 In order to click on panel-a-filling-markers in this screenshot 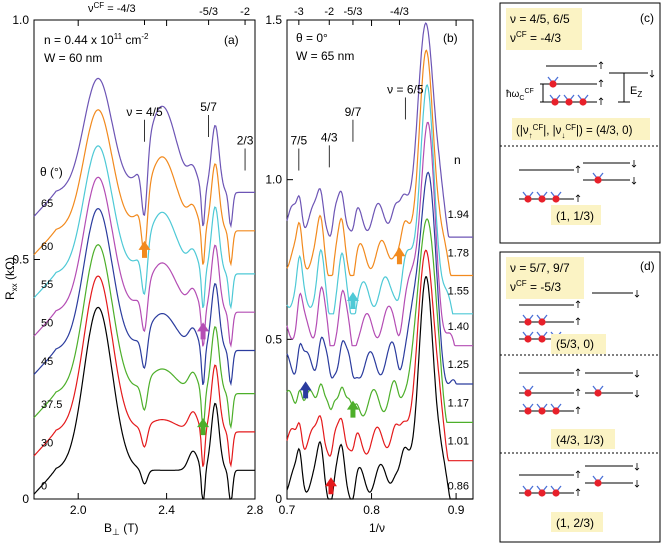, I will do `click(195, 143)`.